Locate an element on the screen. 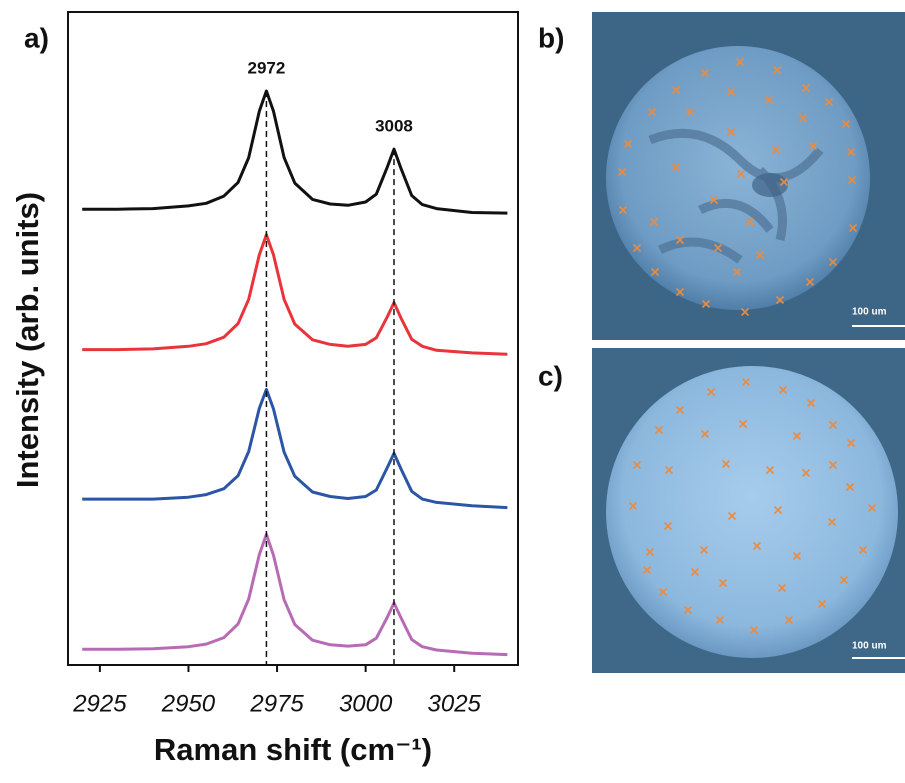 The width and height of the screenshot is (905, 783). panel-label: a) is located at coordinates (36, 37).